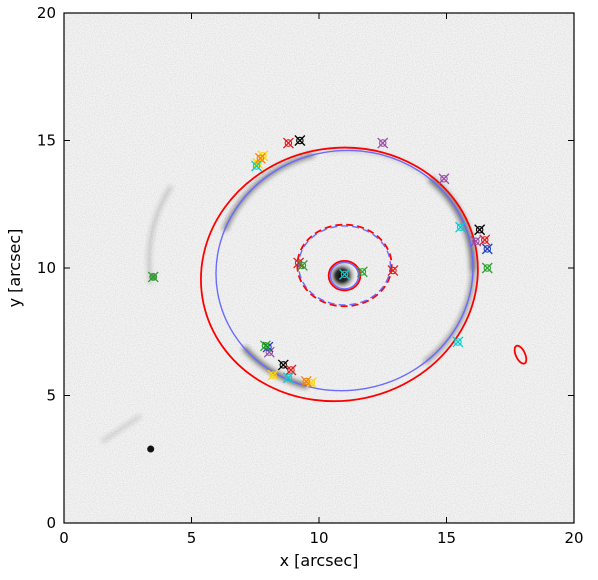 The image size is (598, 580). What do you see at coordinates (192, 538) in the screenshot?
I see `x-tick-label: 5` at bounding box center [192, 538].